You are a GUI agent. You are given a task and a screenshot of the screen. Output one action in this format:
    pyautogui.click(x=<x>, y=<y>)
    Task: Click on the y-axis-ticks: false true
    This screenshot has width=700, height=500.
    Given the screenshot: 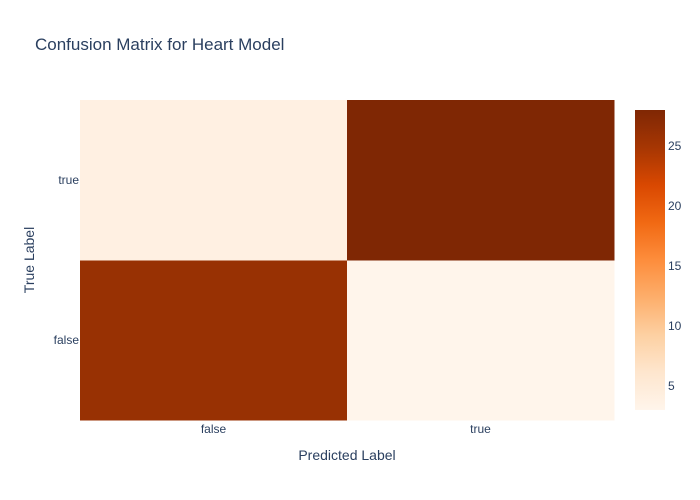 What is the action you would take?
    pyautogui.click(x=67, y=260)
    